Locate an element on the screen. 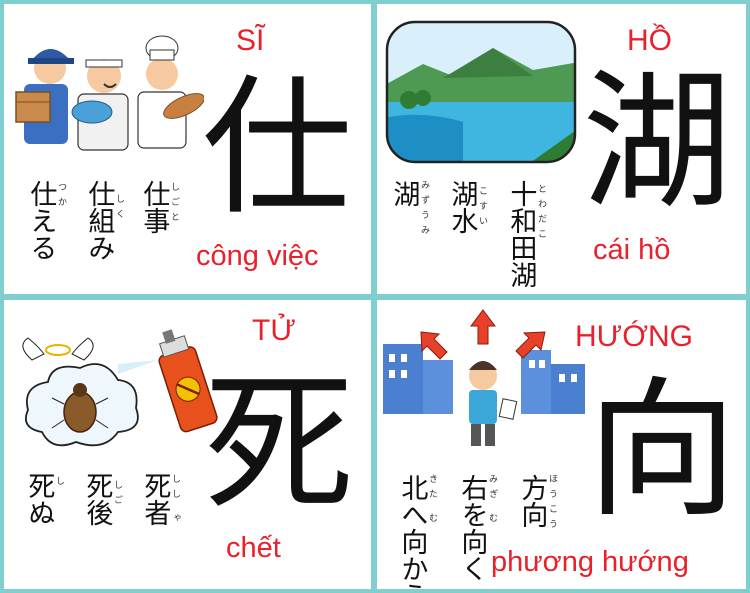 The height and width of the screenshot is (593, 750). reading-label: HỒ is located at coordinates (649, 40).